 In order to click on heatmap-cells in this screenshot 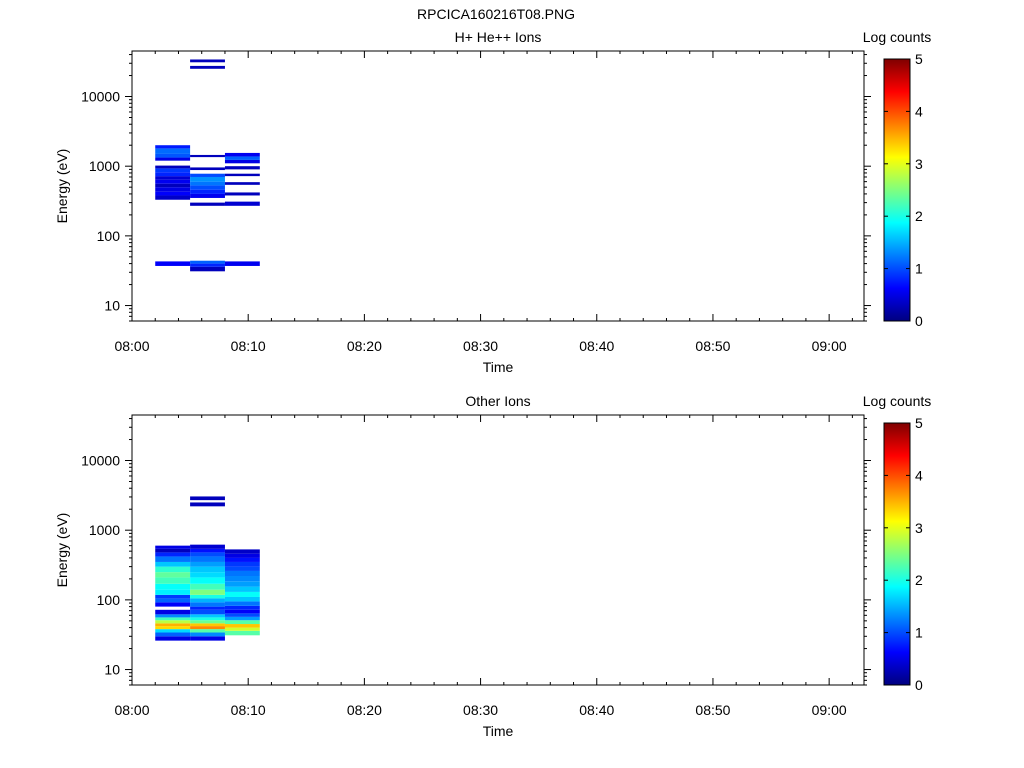, I will do `click(207, 568)`.